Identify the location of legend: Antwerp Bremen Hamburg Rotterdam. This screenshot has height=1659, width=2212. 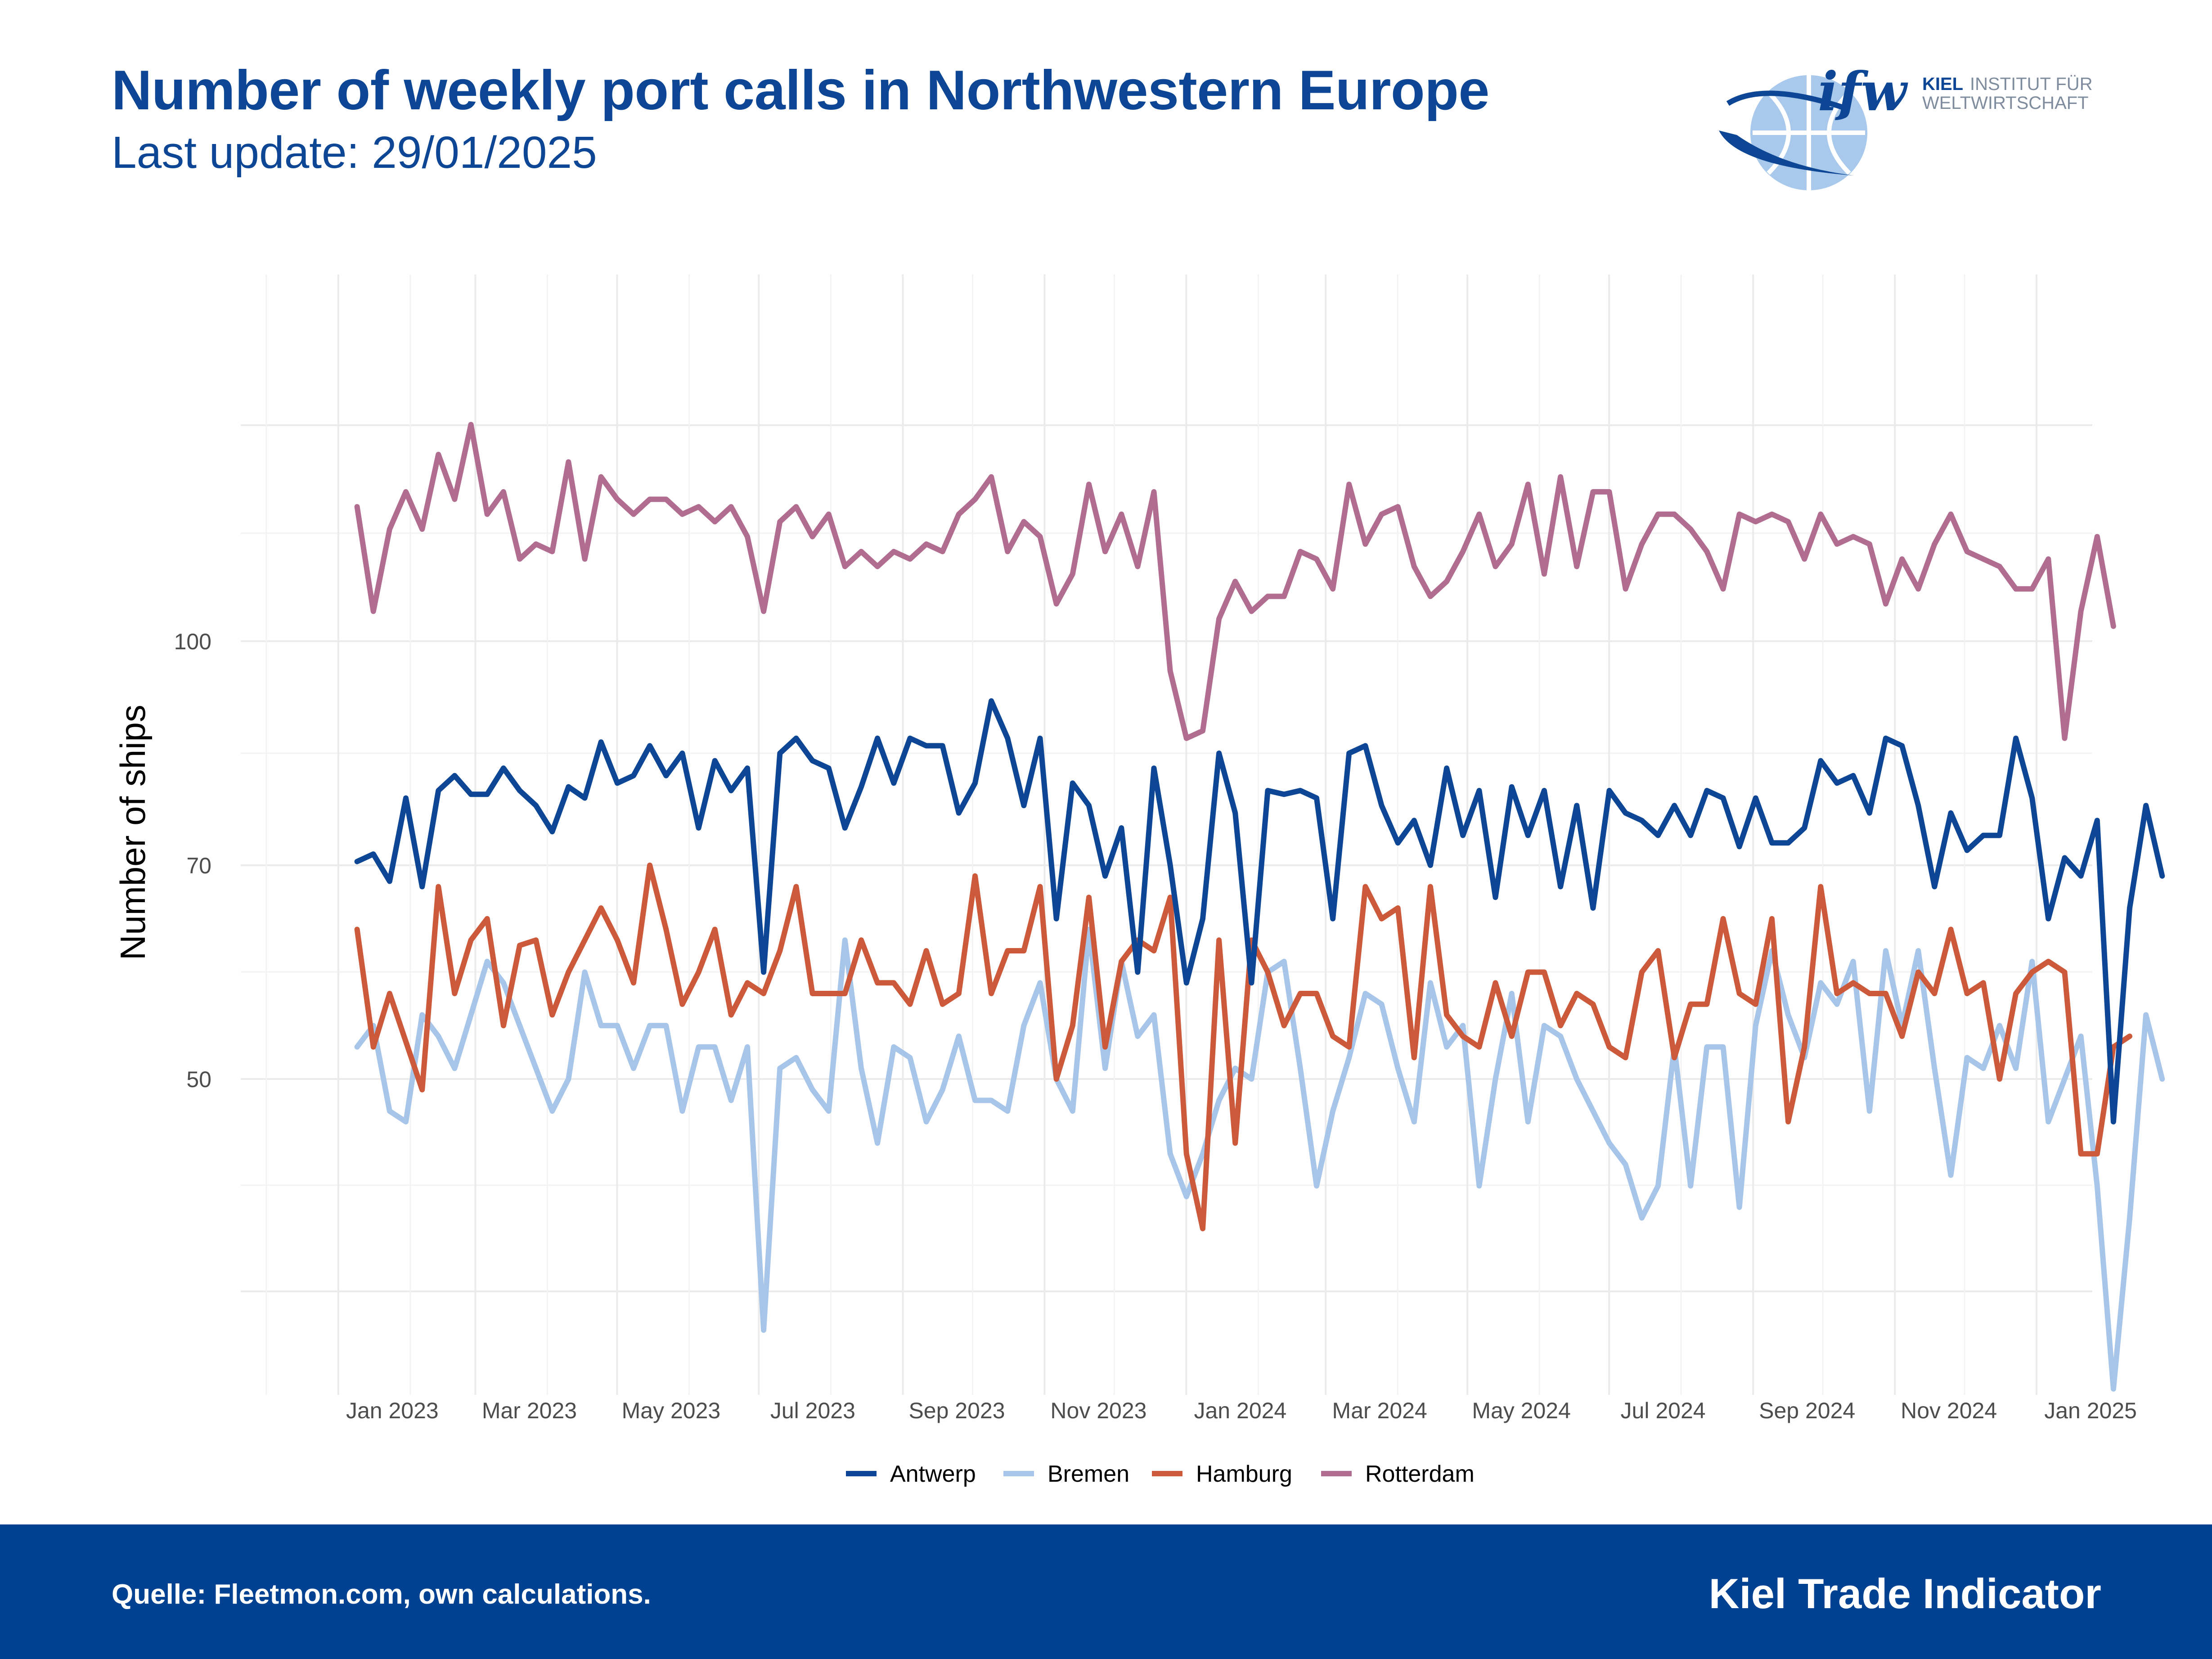
(1160, 1474).